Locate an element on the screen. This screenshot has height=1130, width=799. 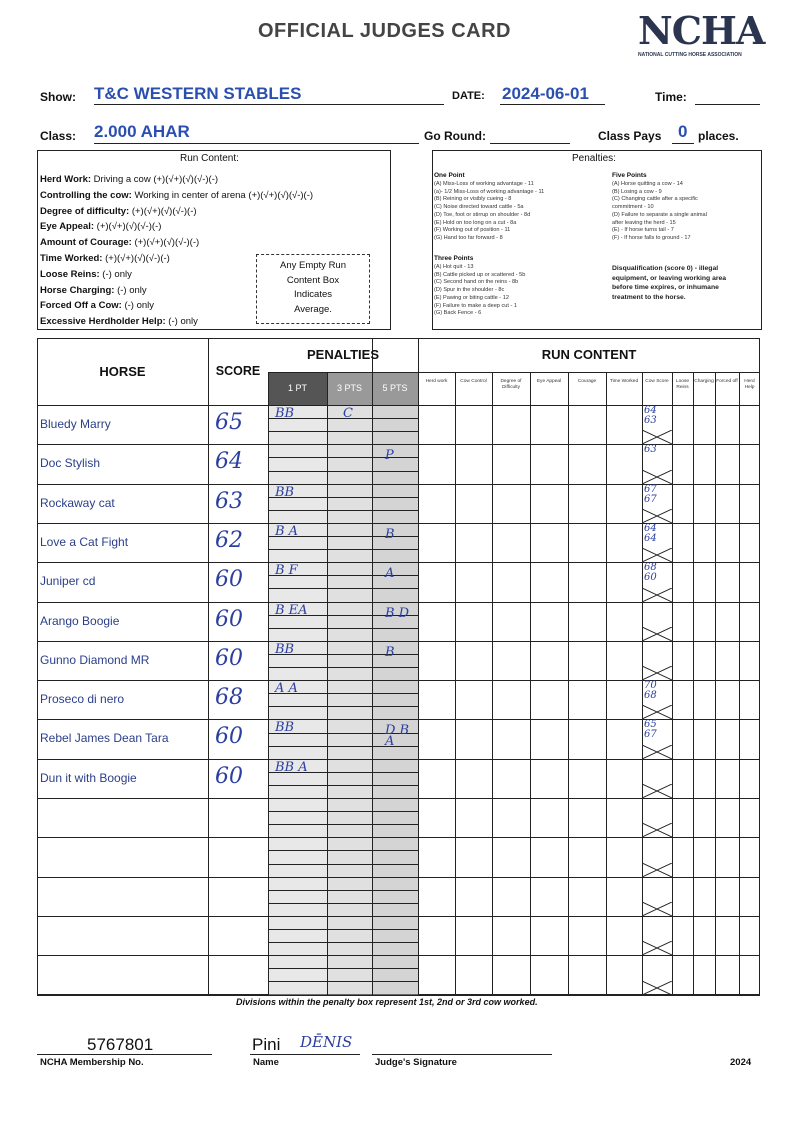
cow-score: 68 60 is located at coordinates (650, 573).